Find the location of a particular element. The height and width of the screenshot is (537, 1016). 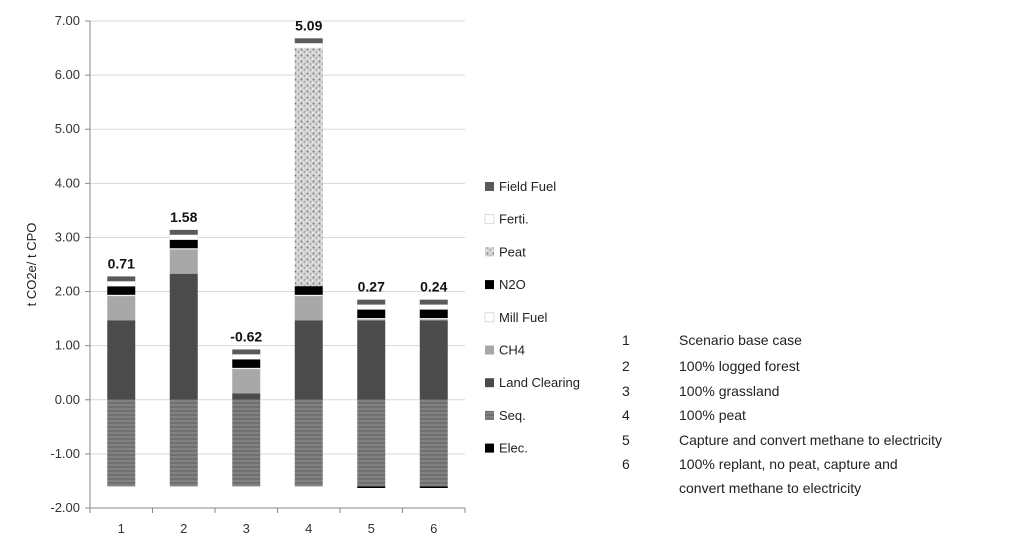

bar-total-label: 0.27 is located at coordinates (371, 287).